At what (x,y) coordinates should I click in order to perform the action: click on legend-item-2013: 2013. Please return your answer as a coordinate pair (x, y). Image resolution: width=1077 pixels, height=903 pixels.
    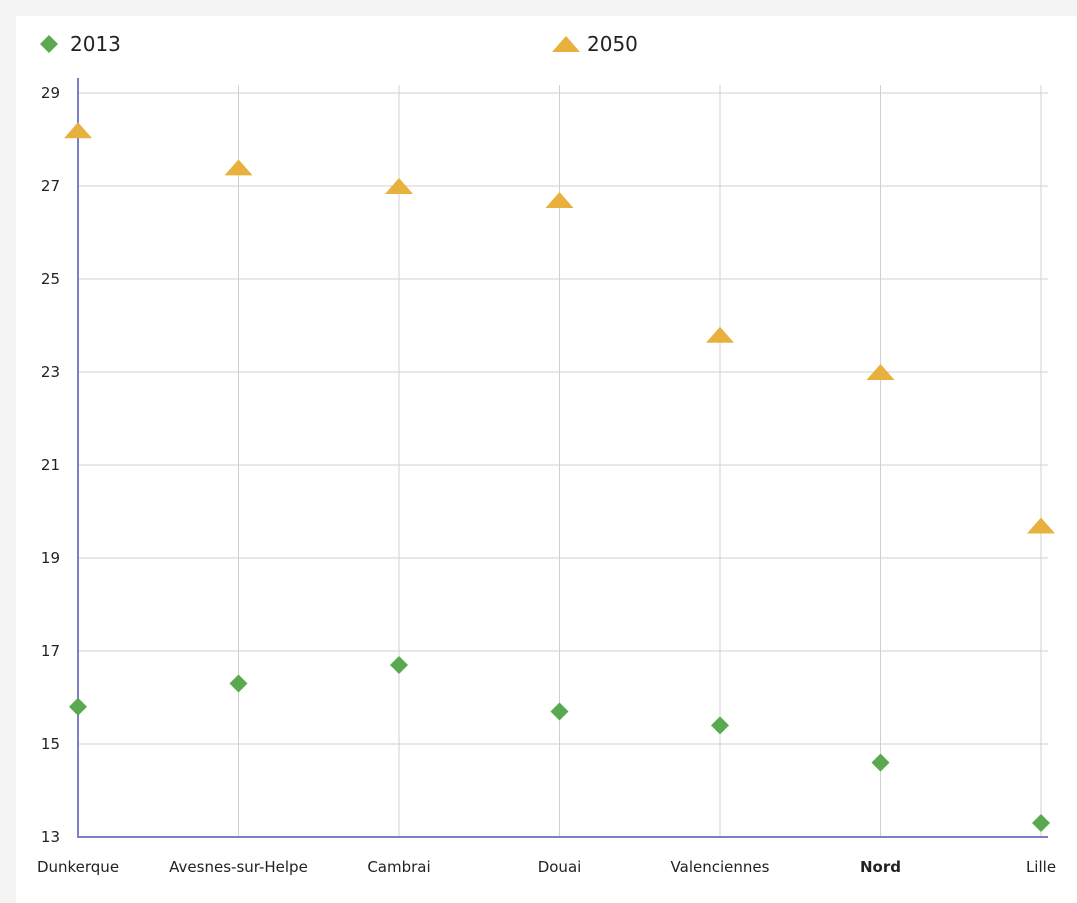
    Looking at the image, I should click on (80, 44).